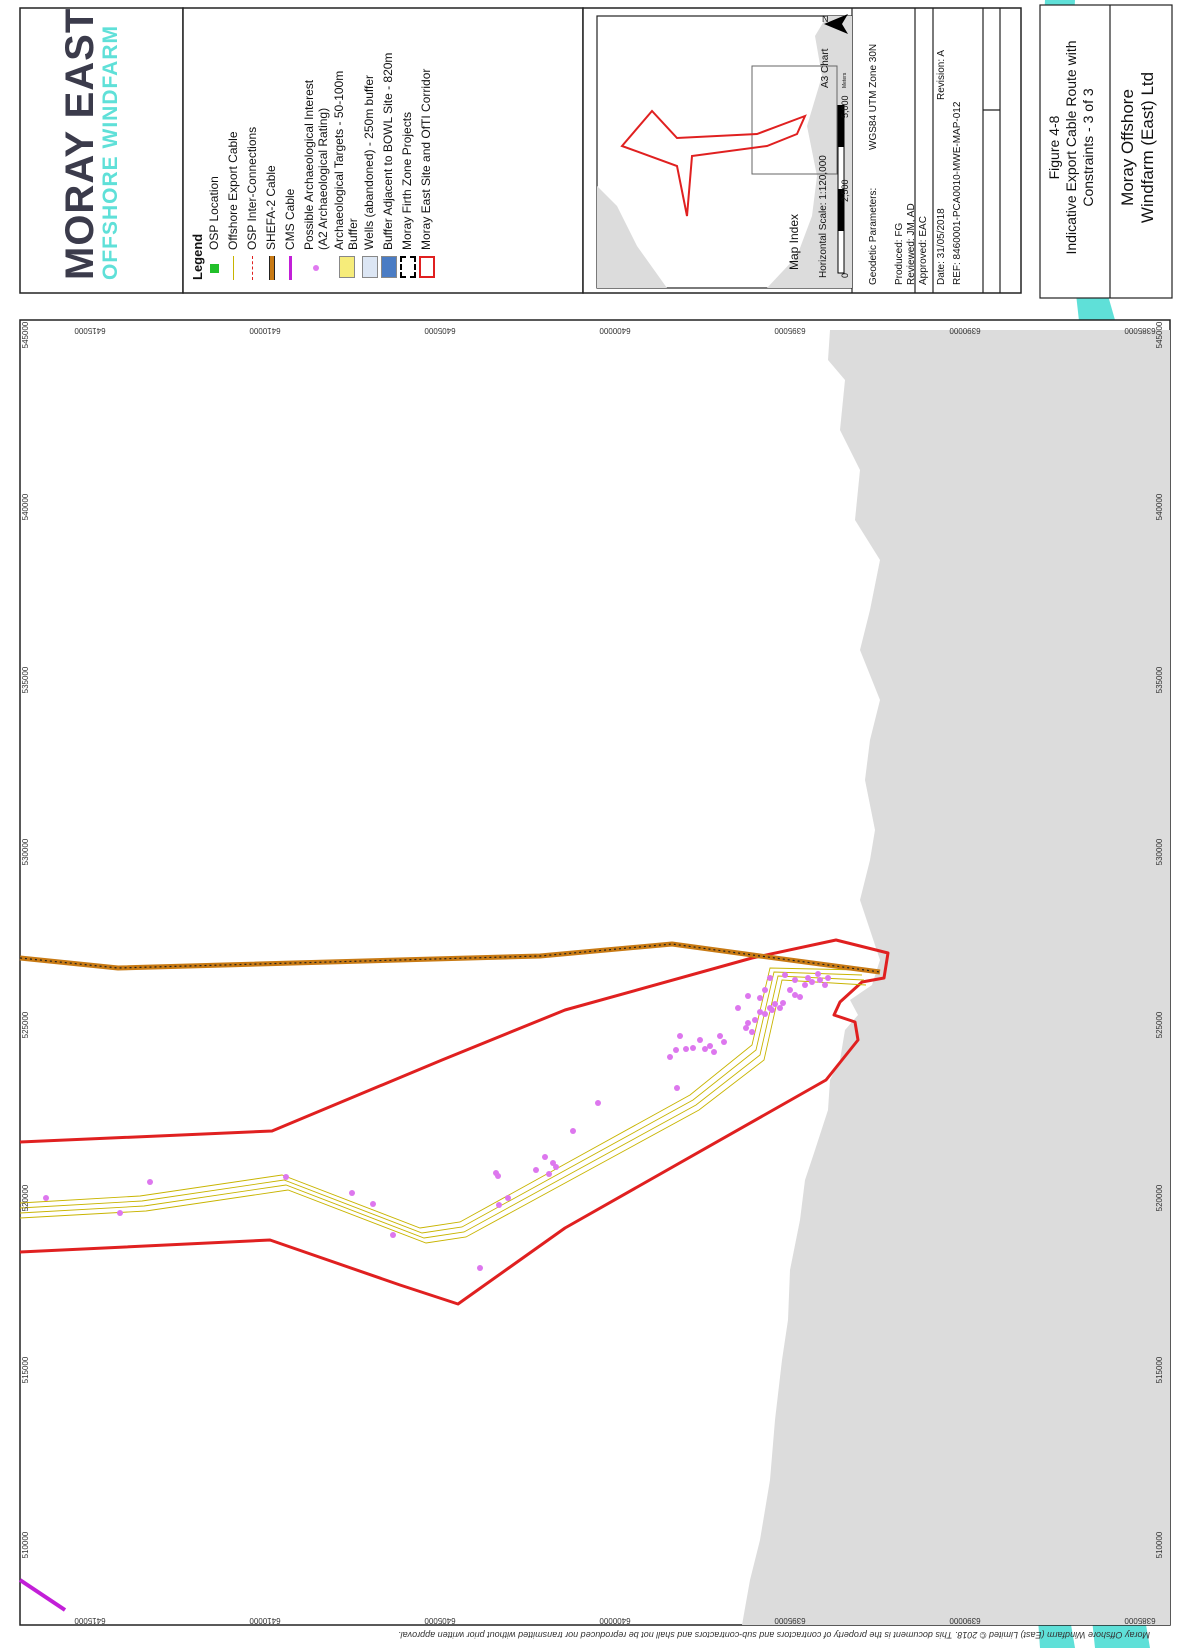 This screenshot has width=1182, height=1648. Describe the element at coordinates (845, 80) in the screenshot. I see `scale-unit: Meters` at that location.